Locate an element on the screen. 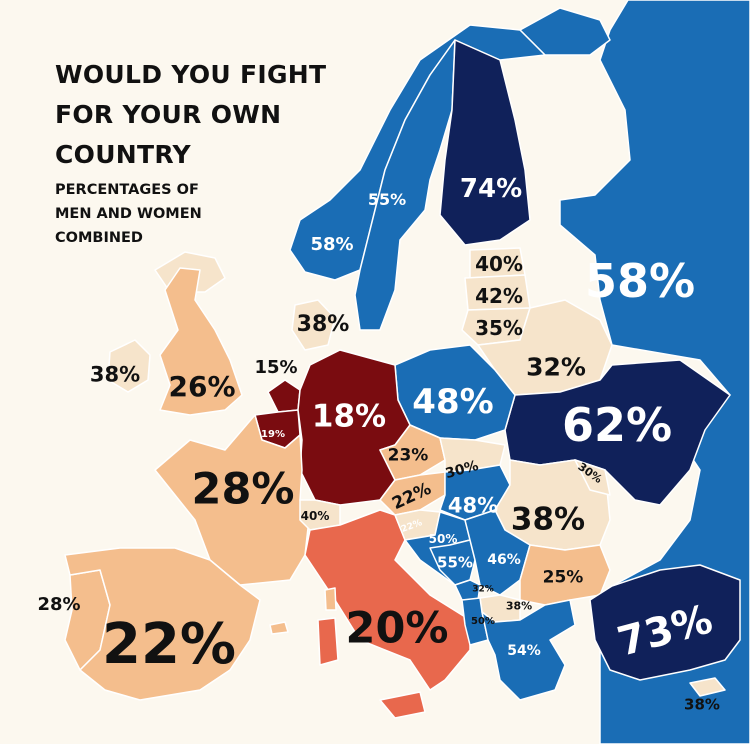 Image resolution: width=750 pixels, height=744 pixels. region-sardinia is located at coordinates (328, 641).